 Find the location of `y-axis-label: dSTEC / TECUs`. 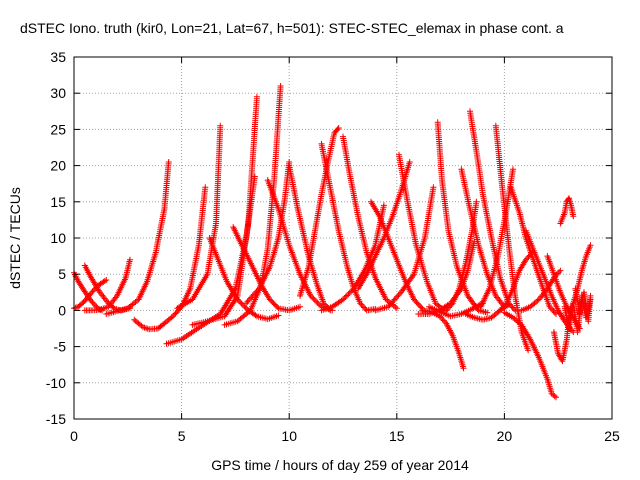

y-axis-label: dSTEC / TECUs is located at coordinates (15, 238).